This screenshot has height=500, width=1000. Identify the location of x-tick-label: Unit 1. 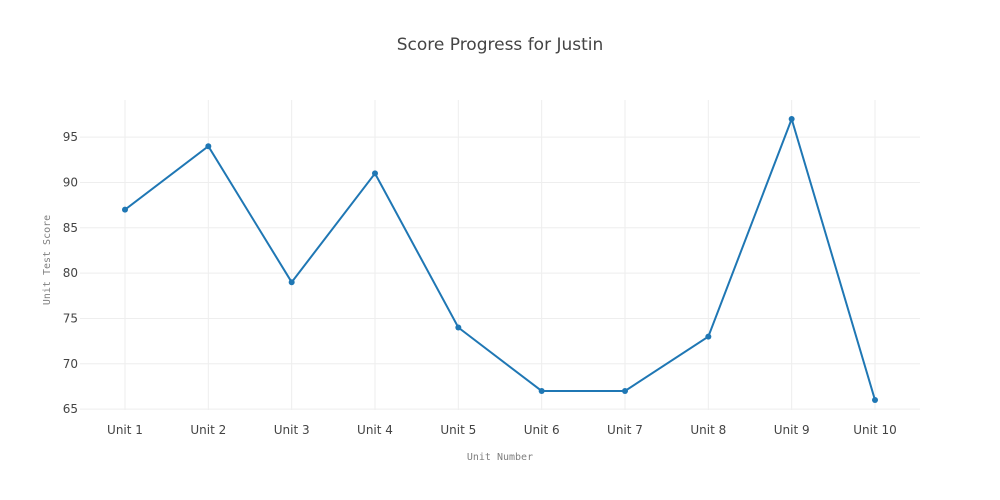
(125, 430).